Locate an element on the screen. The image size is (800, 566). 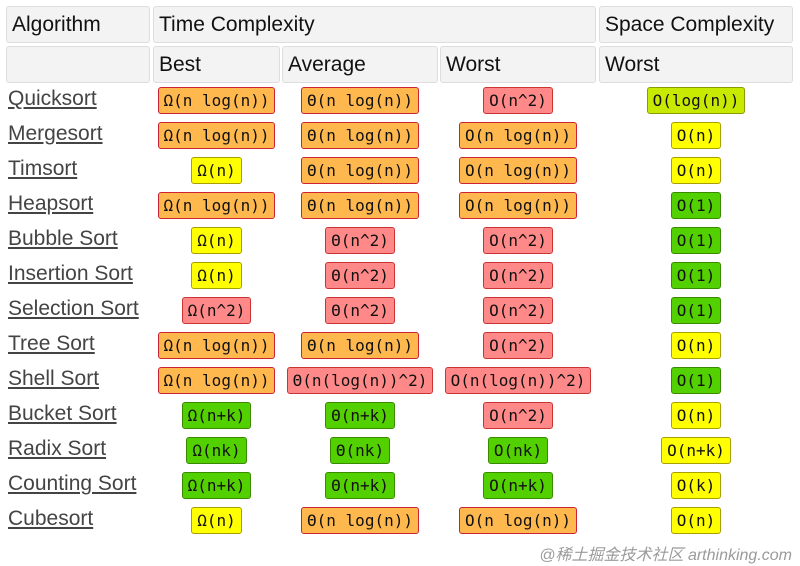
space-cell: O(k) is located at coordinates (696, 485).